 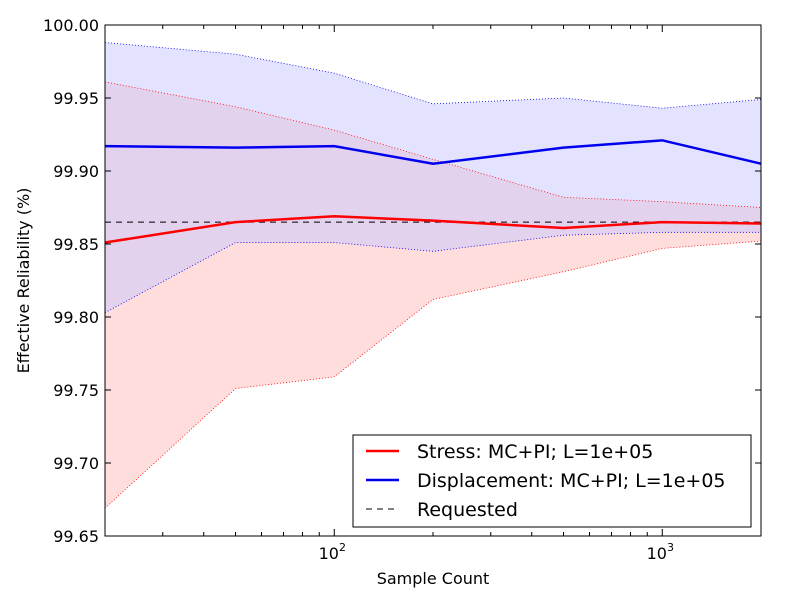 What do you see at coordinates (332, 552) in the screenshot?
I see `x-tick-label: 10²` at bounding box center [332, 552].